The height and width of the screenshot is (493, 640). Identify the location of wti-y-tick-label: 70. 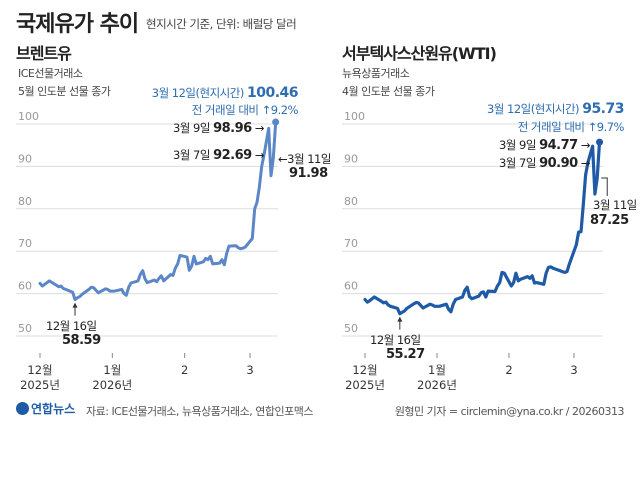
(351, 243).